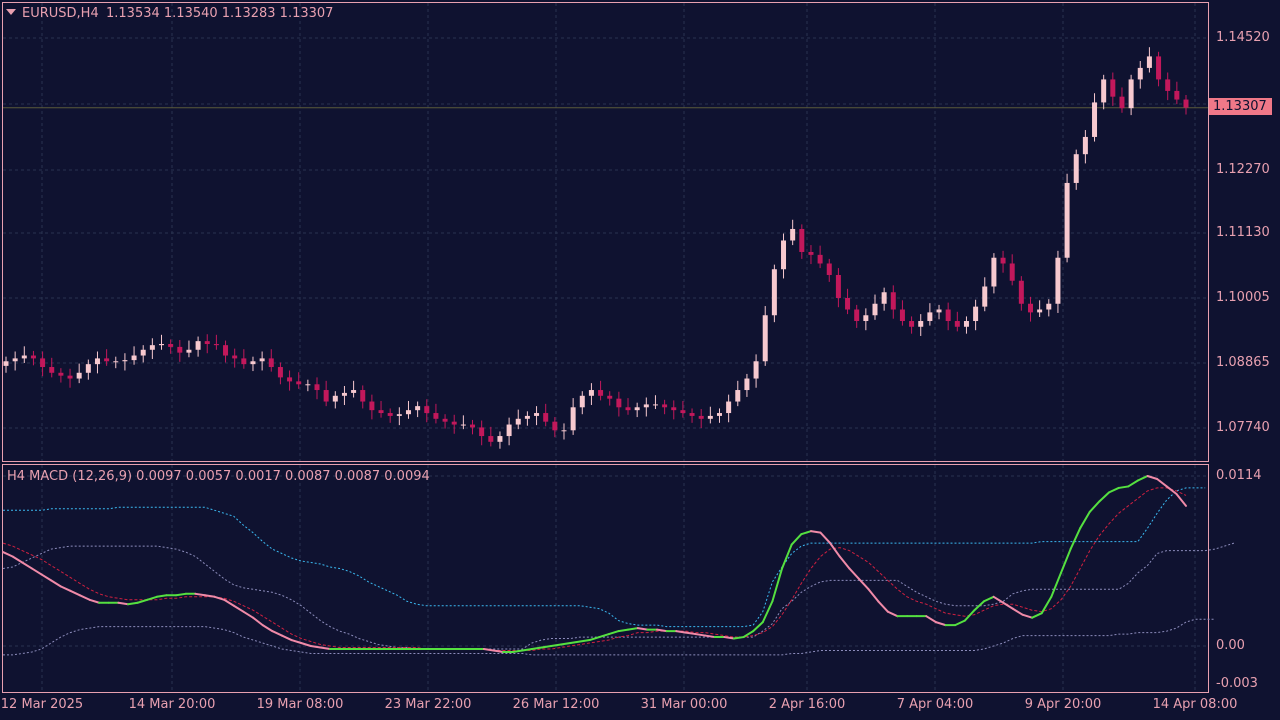 The image size is (1280, 720). I want to click on time-axis-tick: 9 Apr 20:00, so click(1063, 704).